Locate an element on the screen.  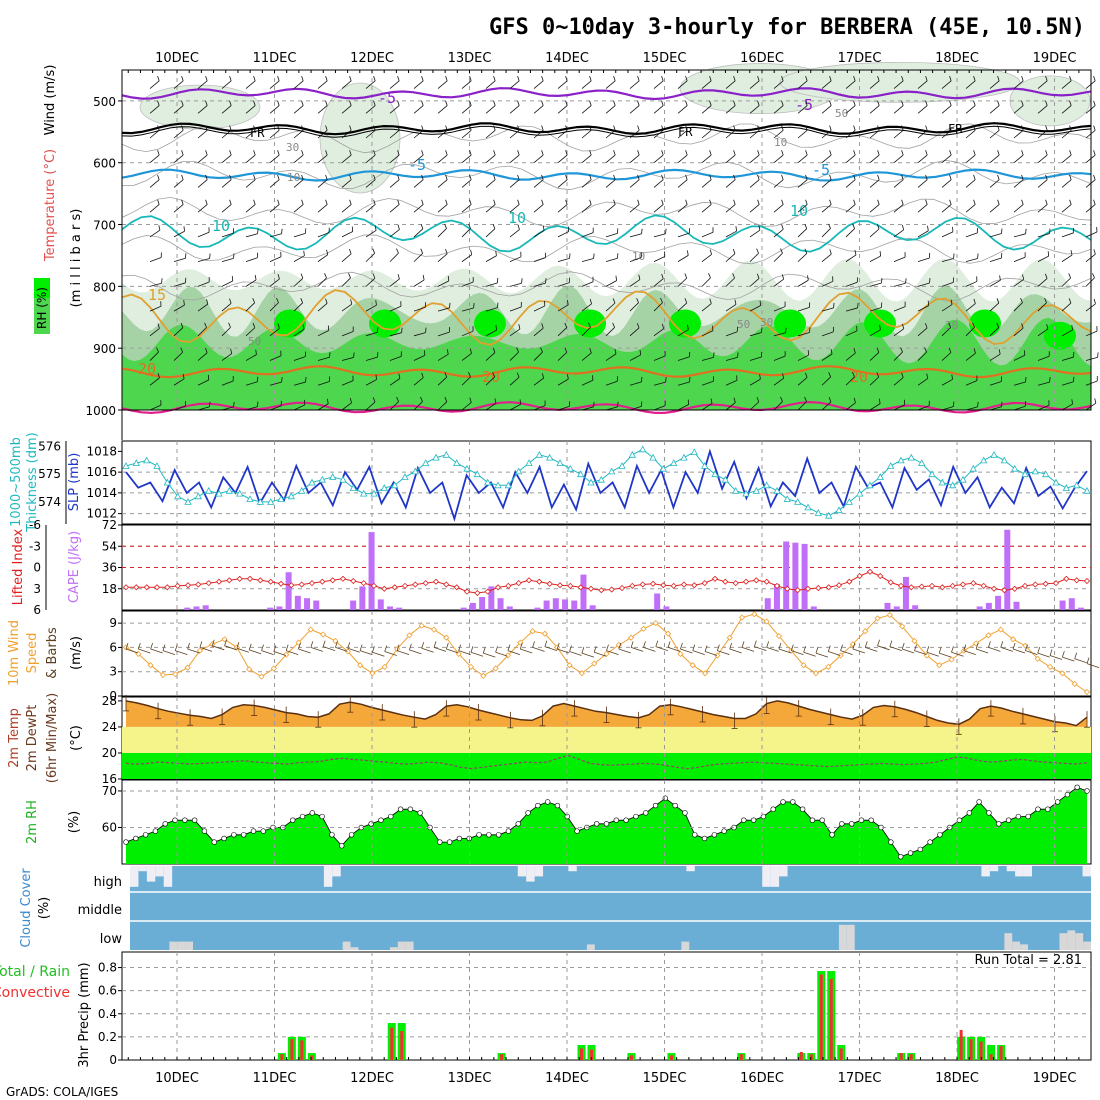
ylabel-wind-unit: (m/s) is located at coordinates (76, 653).